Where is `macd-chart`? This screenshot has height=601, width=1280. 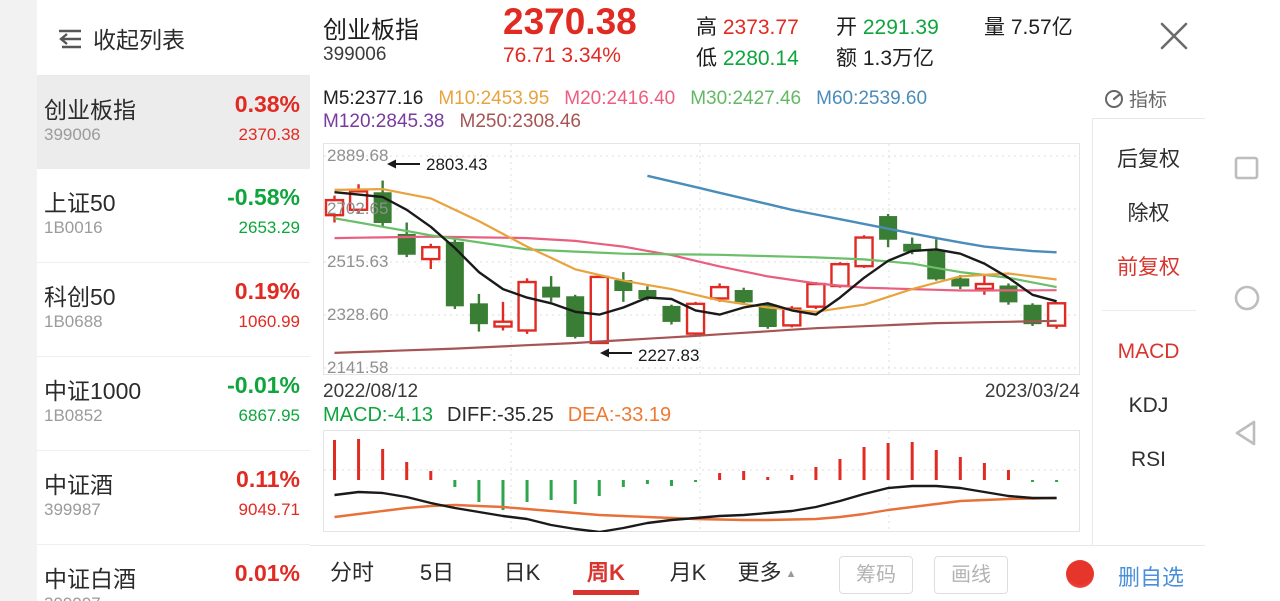 macd-chart is located at coordinates (701, 481).